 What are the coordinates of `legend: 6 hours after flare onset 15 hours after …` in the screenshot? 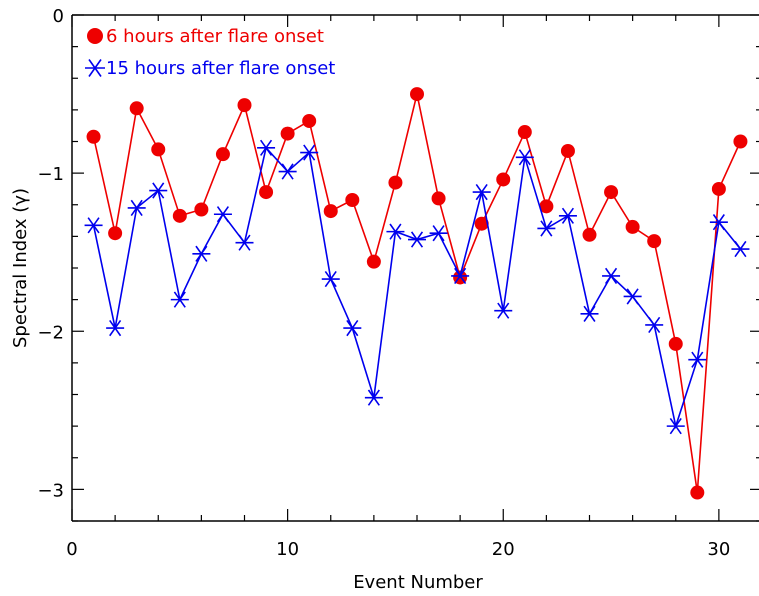 It's located at (210, 52).